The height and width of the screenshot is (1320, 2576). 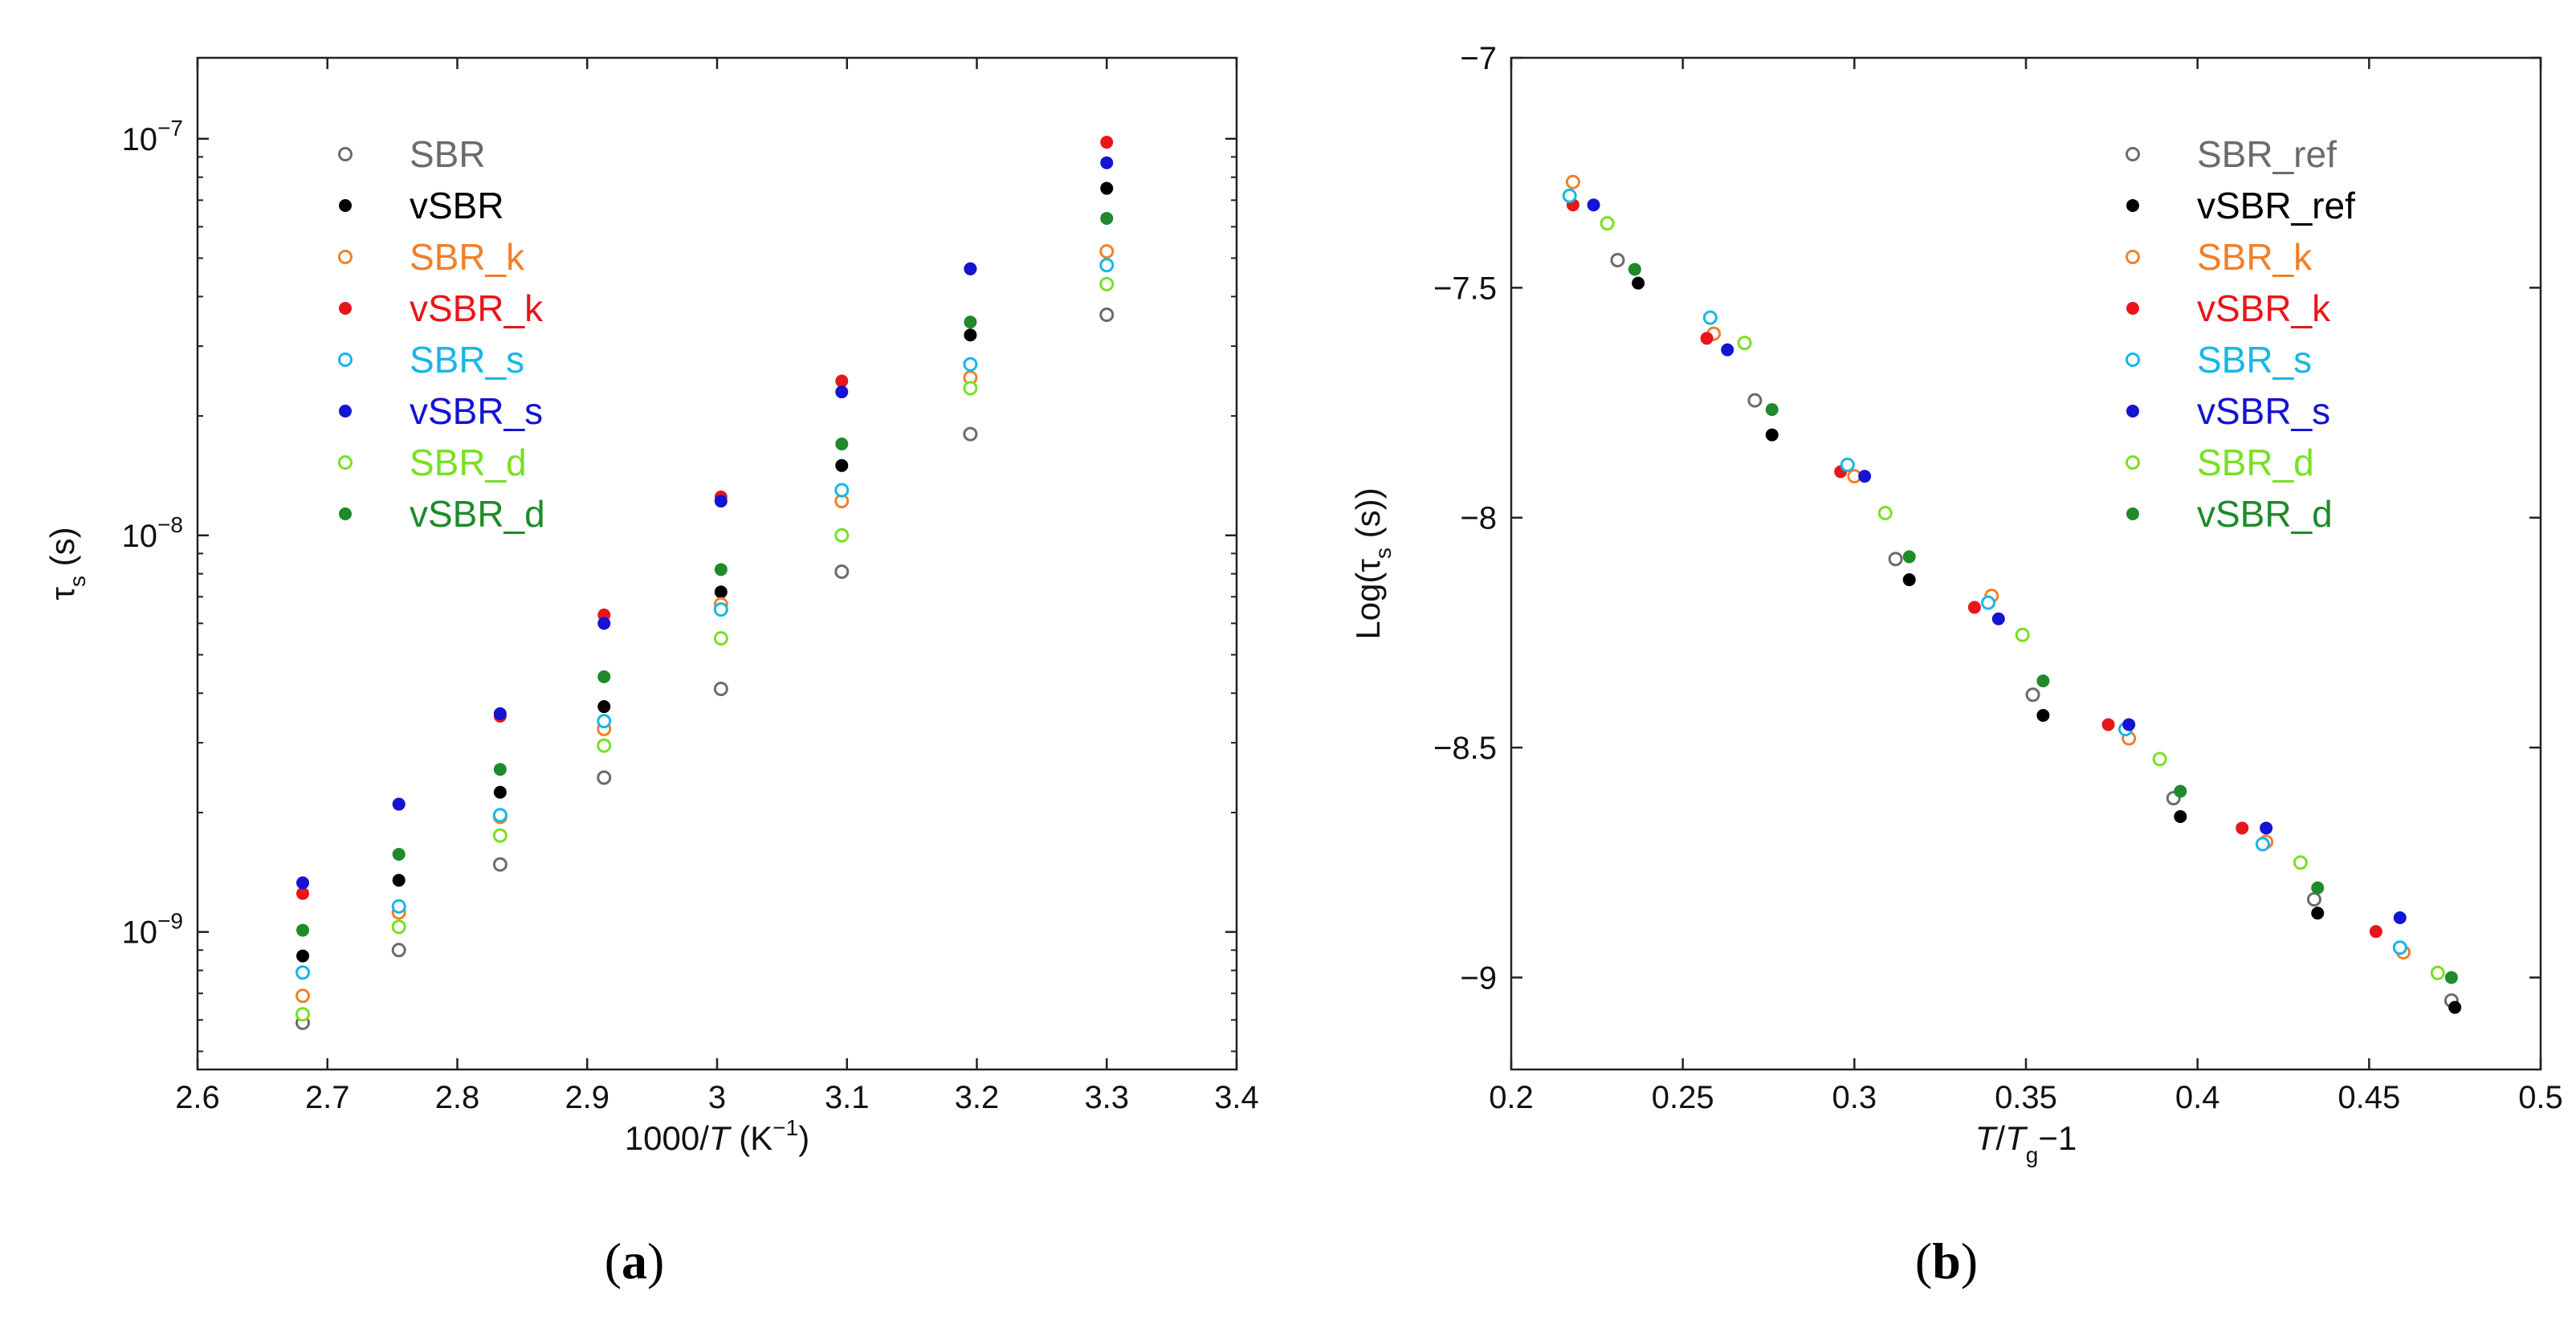 I want to click on y-tick-label: −8, so click(x=1478, y=518).